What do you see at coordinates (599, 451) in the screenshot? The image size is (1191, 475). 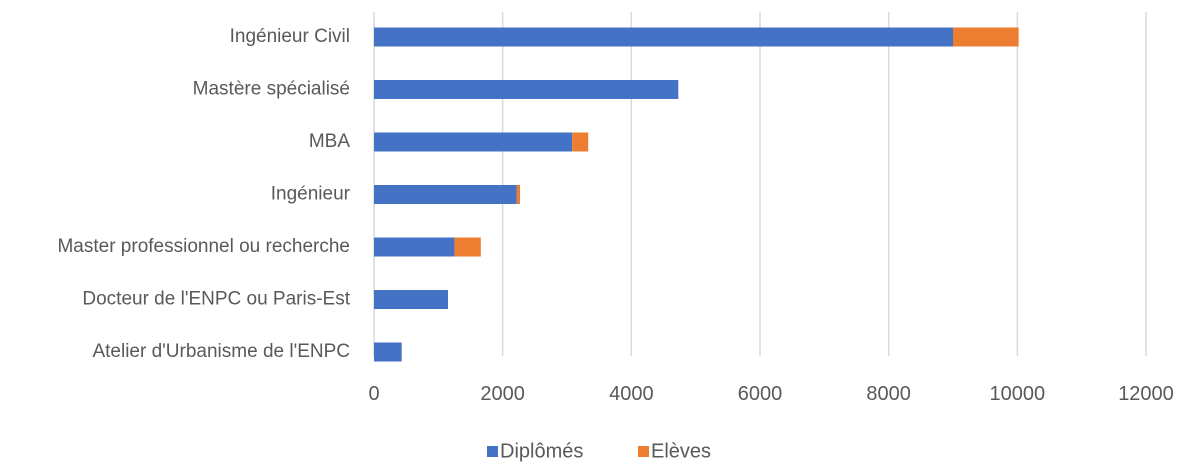 I see `legend: Diplômés Elèves` at bounding box center [599, 451].